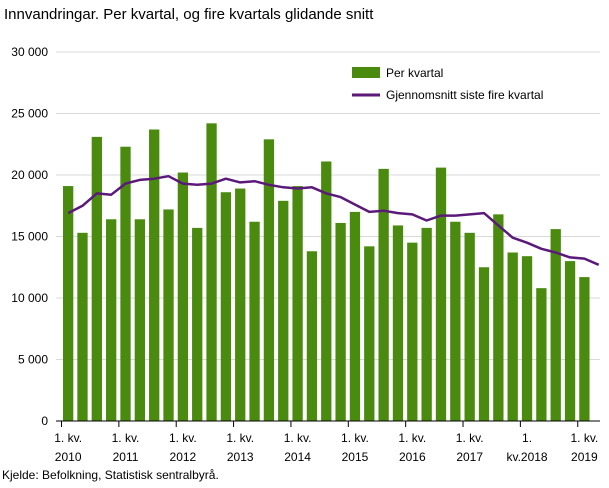 This screenshot has width=609, height=488. I want to click on legend-bar-swatch, so click(366, 72).